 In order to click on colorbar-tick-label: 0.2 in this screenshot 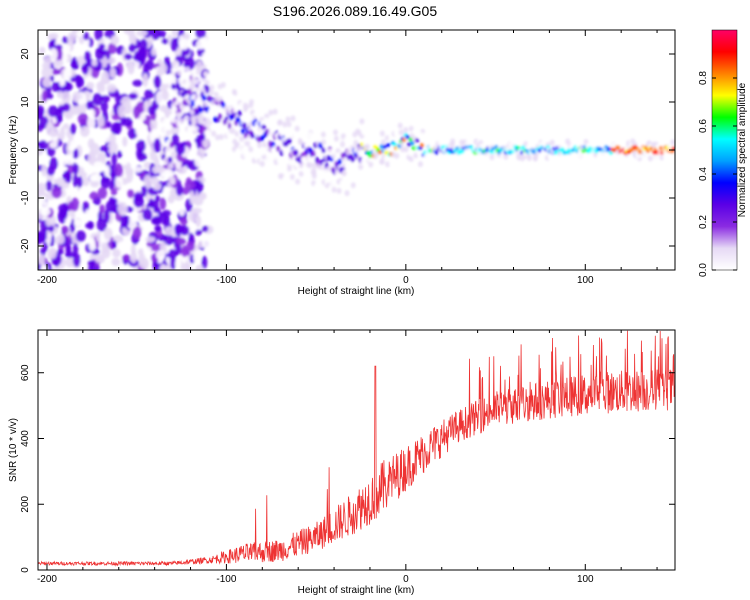, I will do `click(703, 222)`.